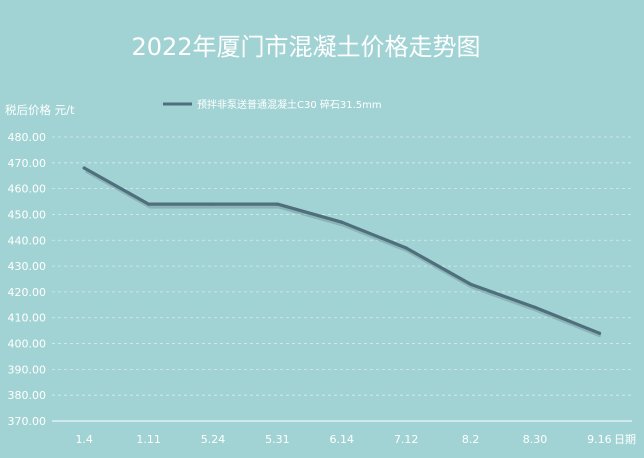 This screenshot has width=644, height=458. Describe the element at coordinates (27, 266) in the screenshot. I see `y-tick-label: 430.00` at that location.